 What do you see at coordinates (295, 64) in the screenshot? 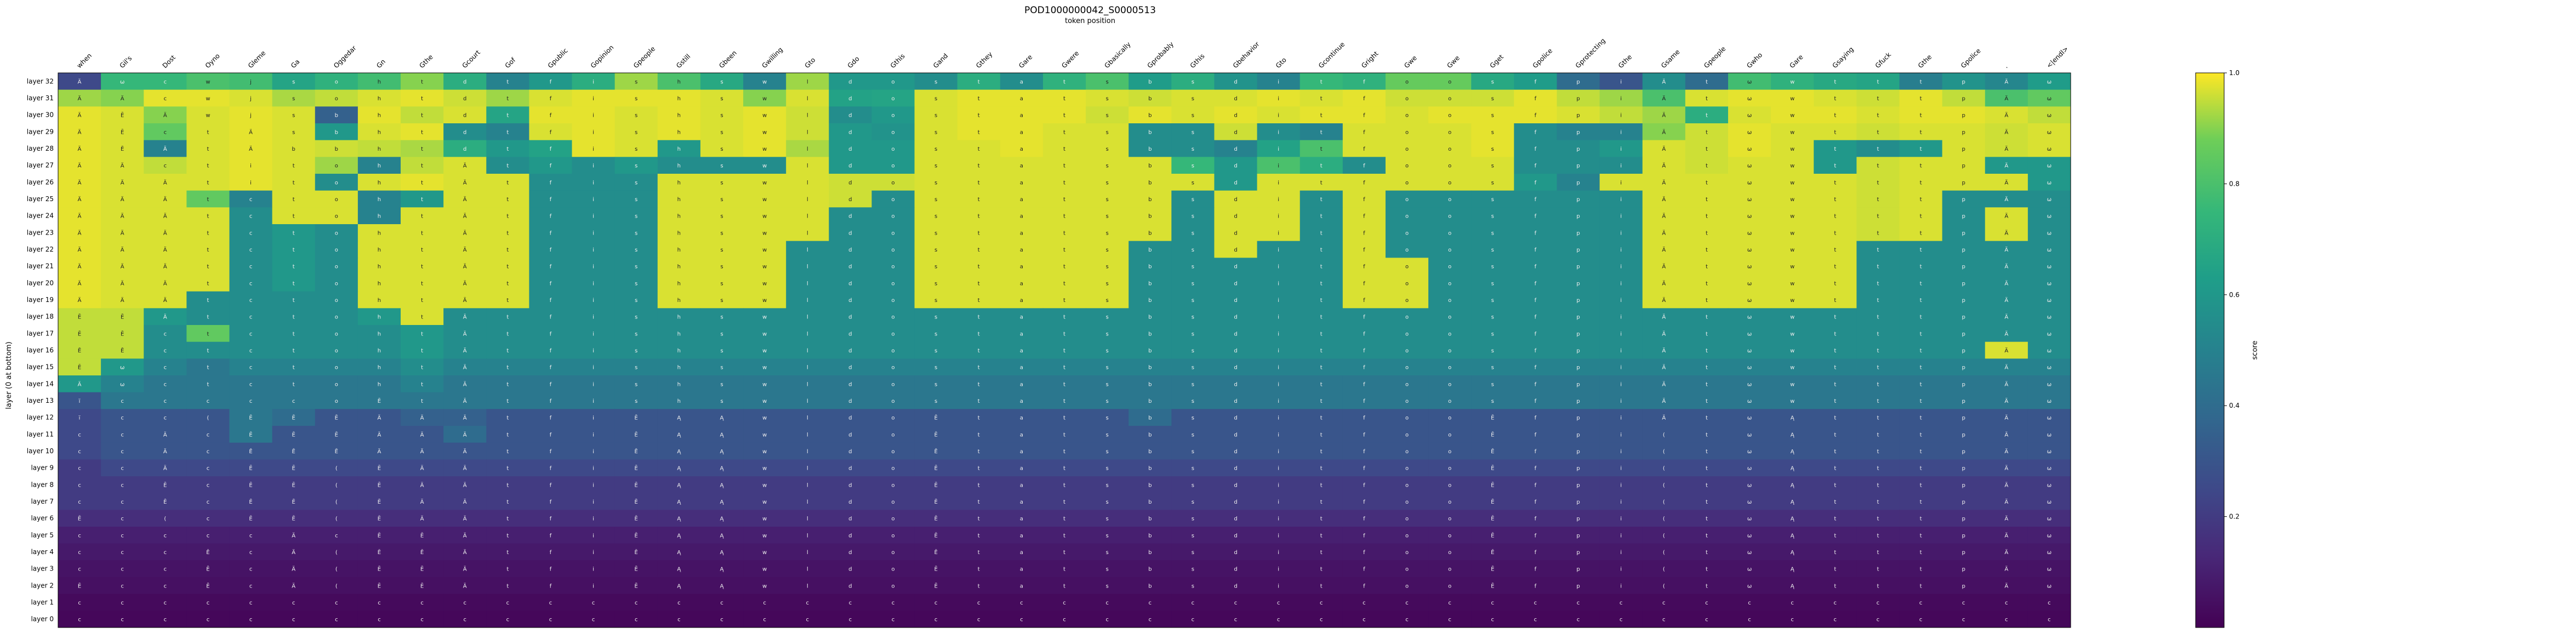
I see `x-tick-label: Ga` at bounding box center [295, 64].